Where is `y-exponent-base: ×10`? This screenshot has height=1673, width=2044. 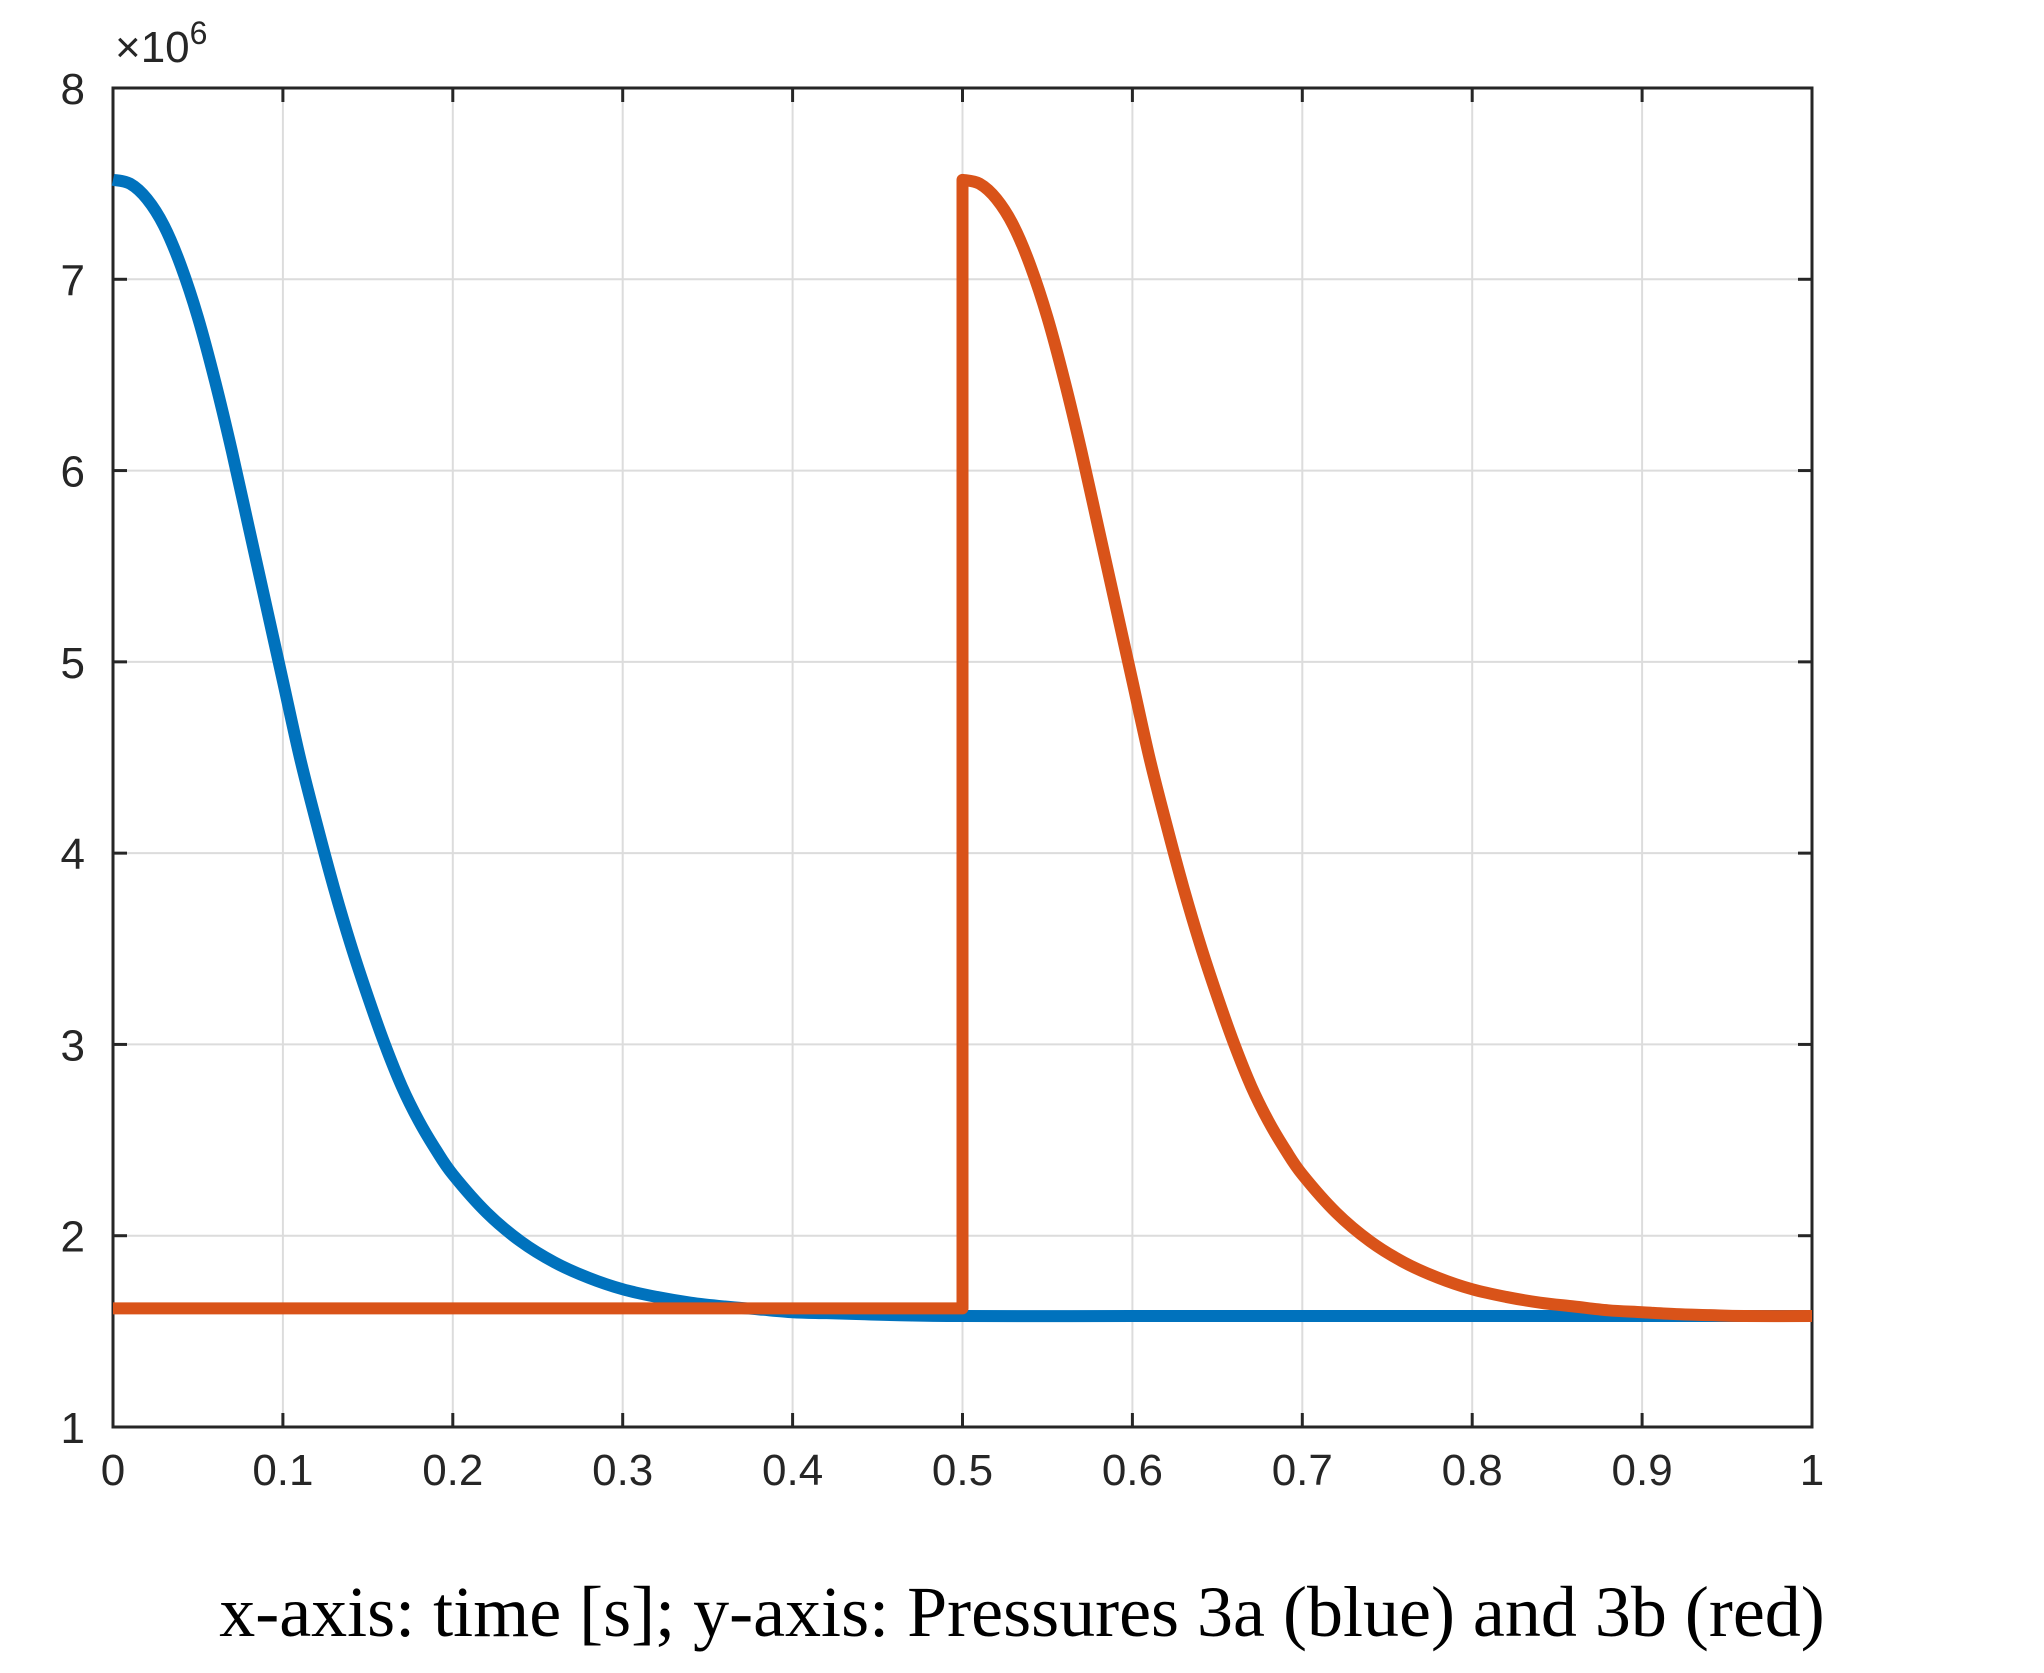 y-exponent-base: ×10 is located at coordinates (152, 47).